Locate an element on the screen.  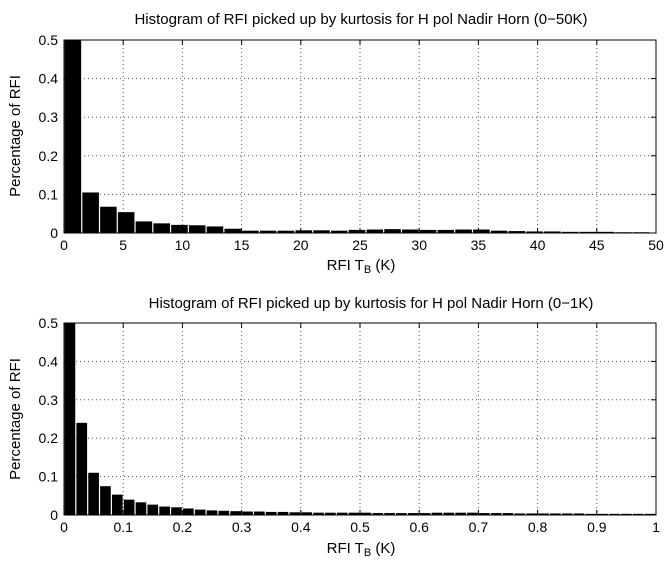
x-tick-label: 0.1 is located at coordinates (123, 527).